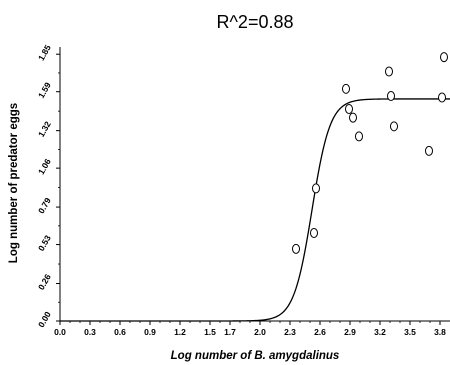 The image size is (450, 365). Describe the element at coordinates (14, 183) in the screenshot. I see `y-axis-label: Log number of predator eggs` at that location.